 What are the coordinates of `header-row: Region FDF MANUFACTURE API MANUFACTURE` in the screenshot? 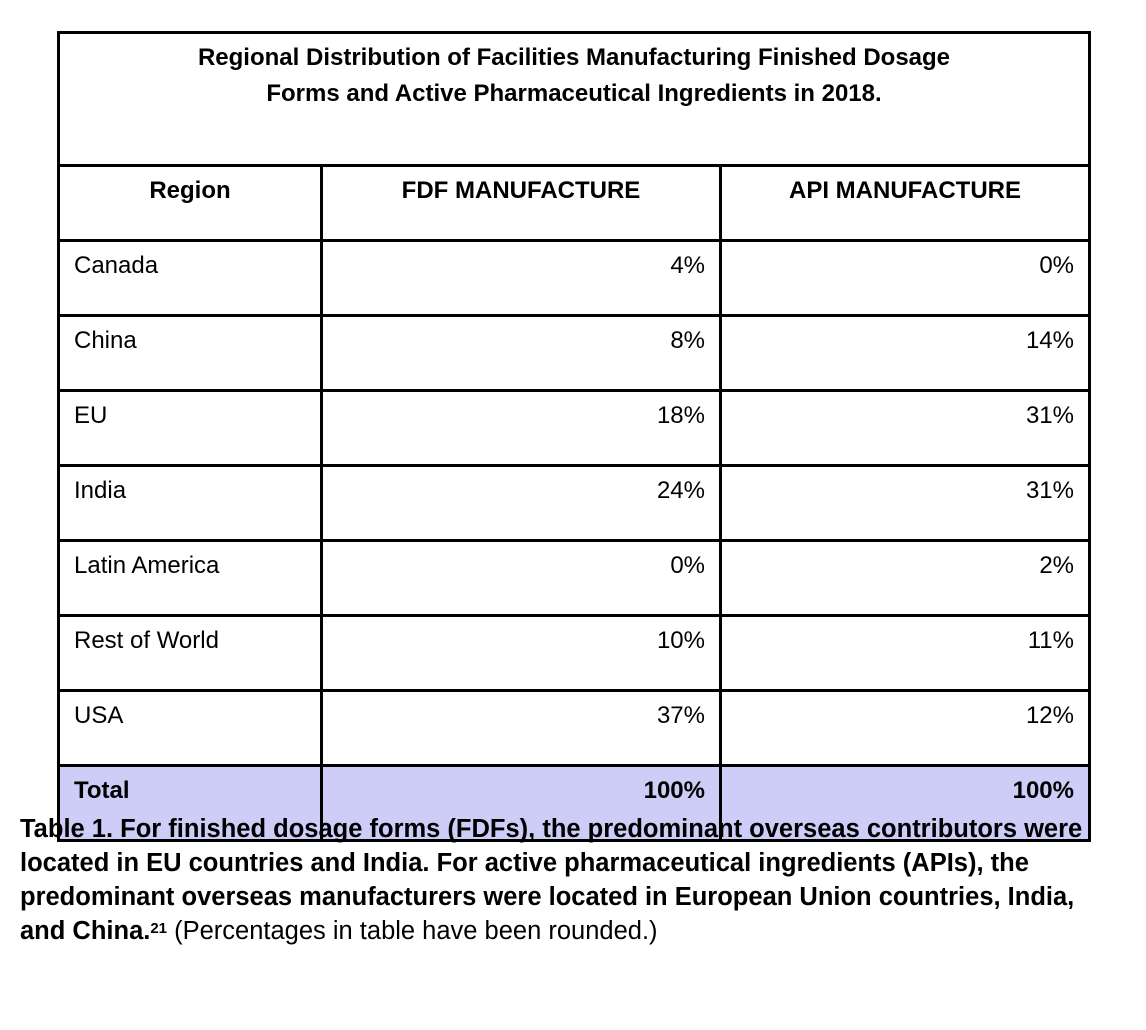 It's located at (574, 203).